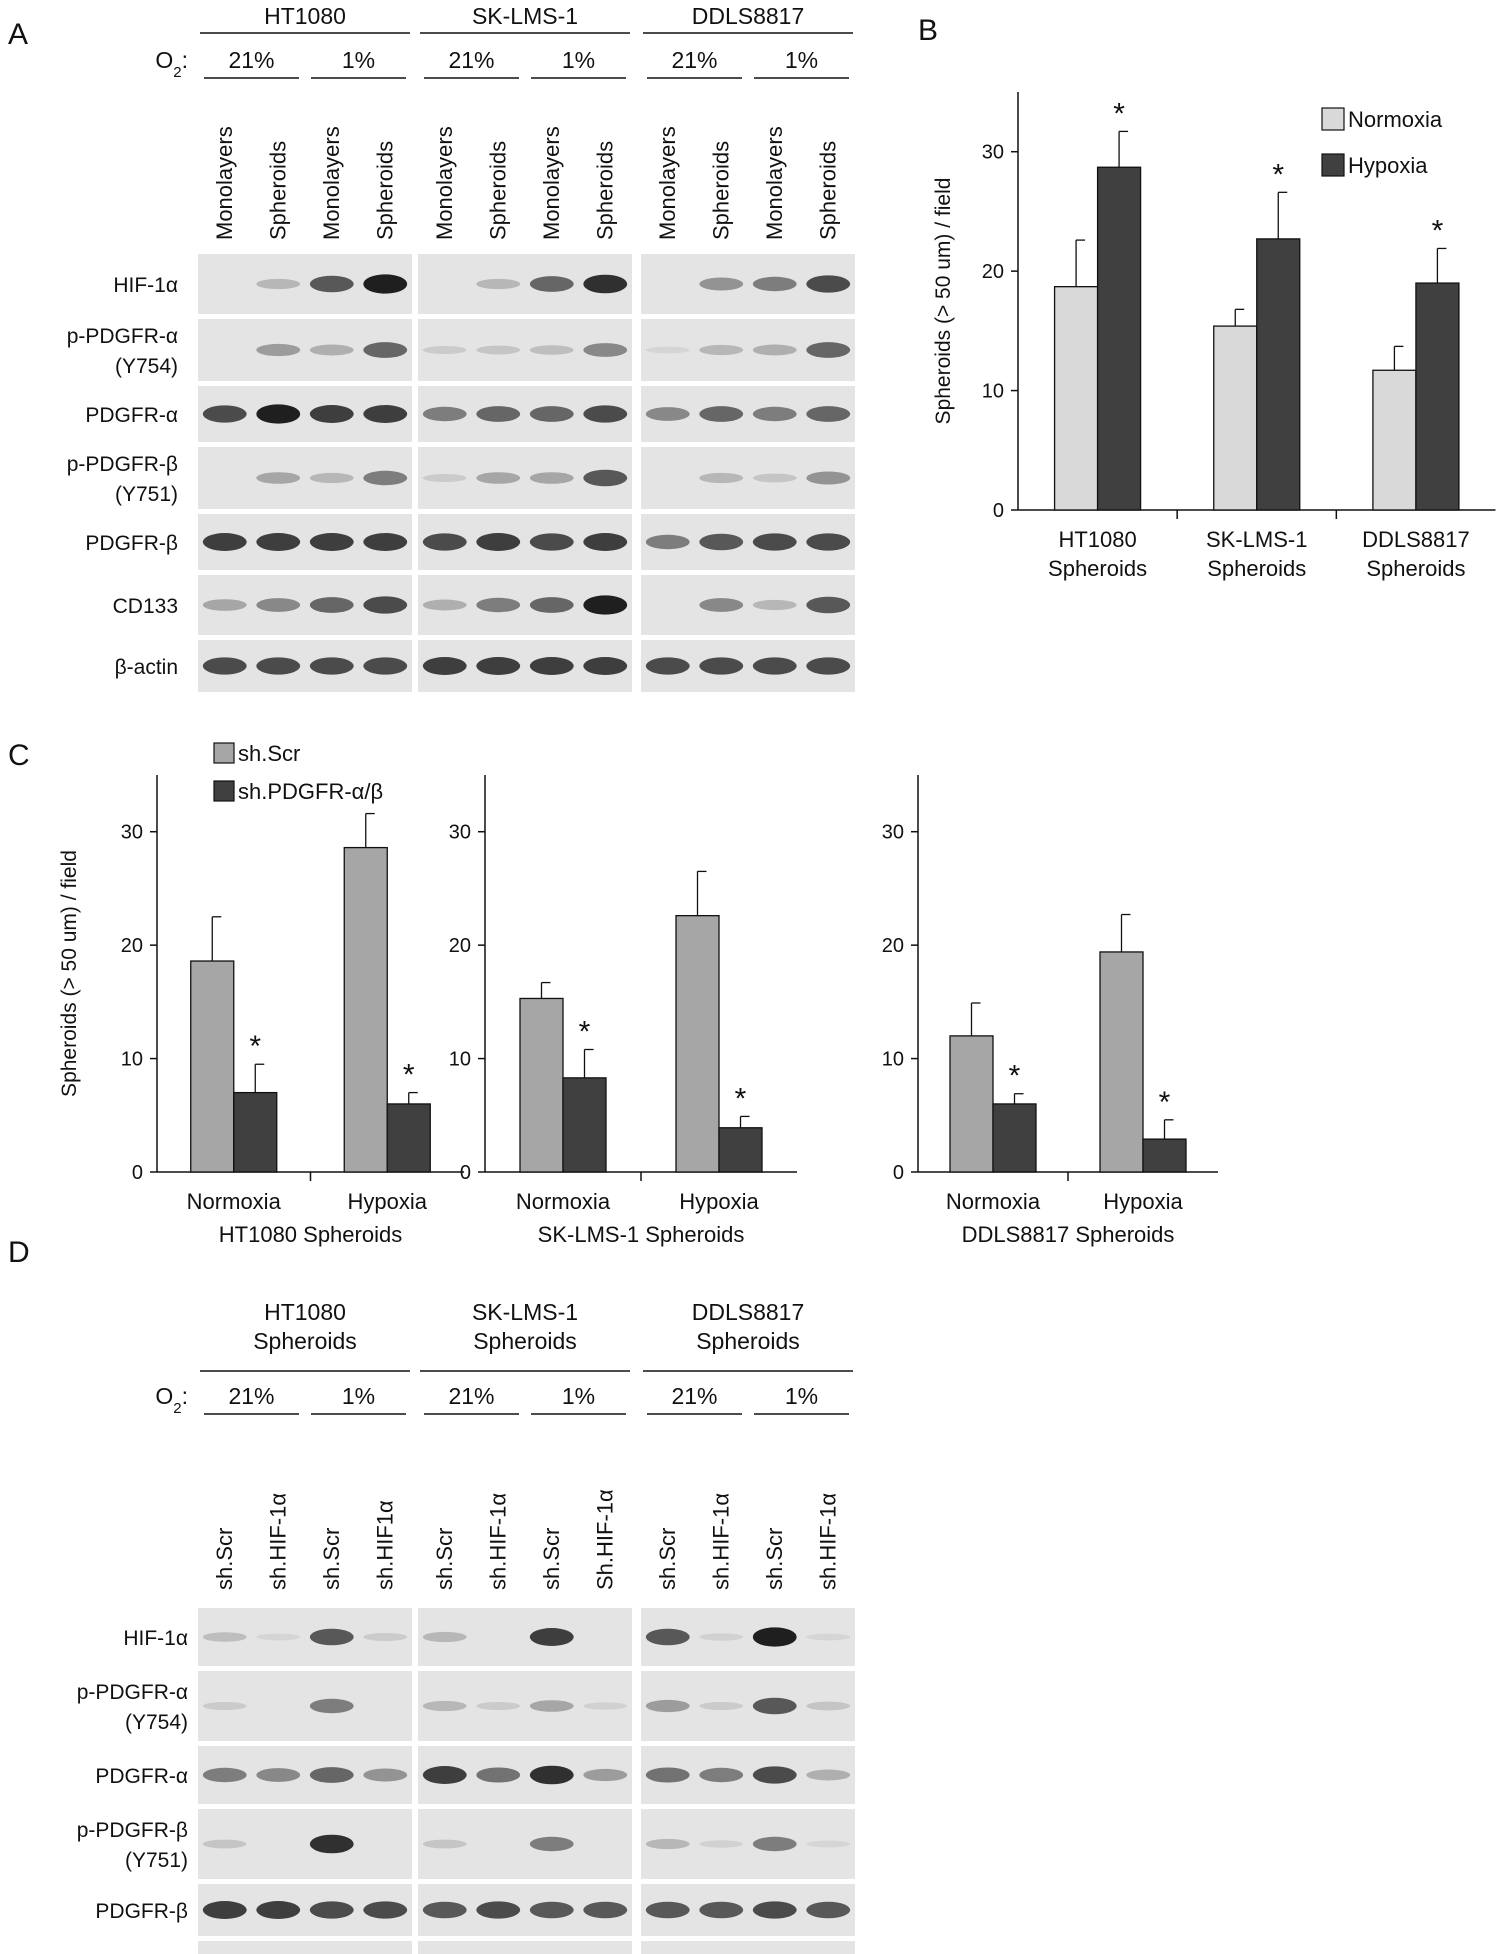 Image resolution: width=1500 pixels, height=1954 pixels. Describe the element at coordinates (146, 366) in the screenshot. I see `A-row-label: (Y754)` at that location.